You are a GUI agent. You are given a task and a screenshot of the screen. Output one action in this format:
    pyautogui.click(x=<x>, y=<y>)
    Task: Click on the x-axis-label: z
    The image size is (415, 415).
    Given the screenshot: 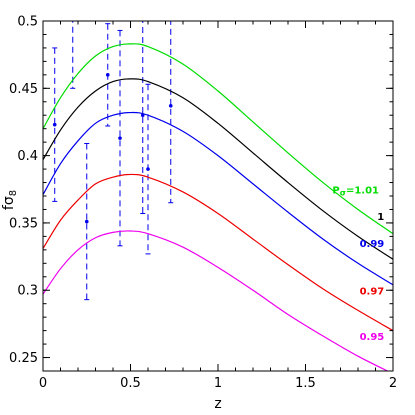 What is the action you would take?
    pyautogui.click(x=217, y=404)
    